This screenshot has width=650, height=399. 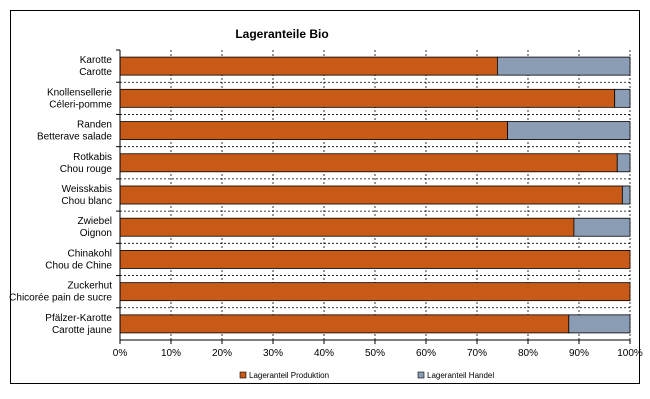 I want to click on legend-label: Lageranteil Handel, so click(x=460, y=375).